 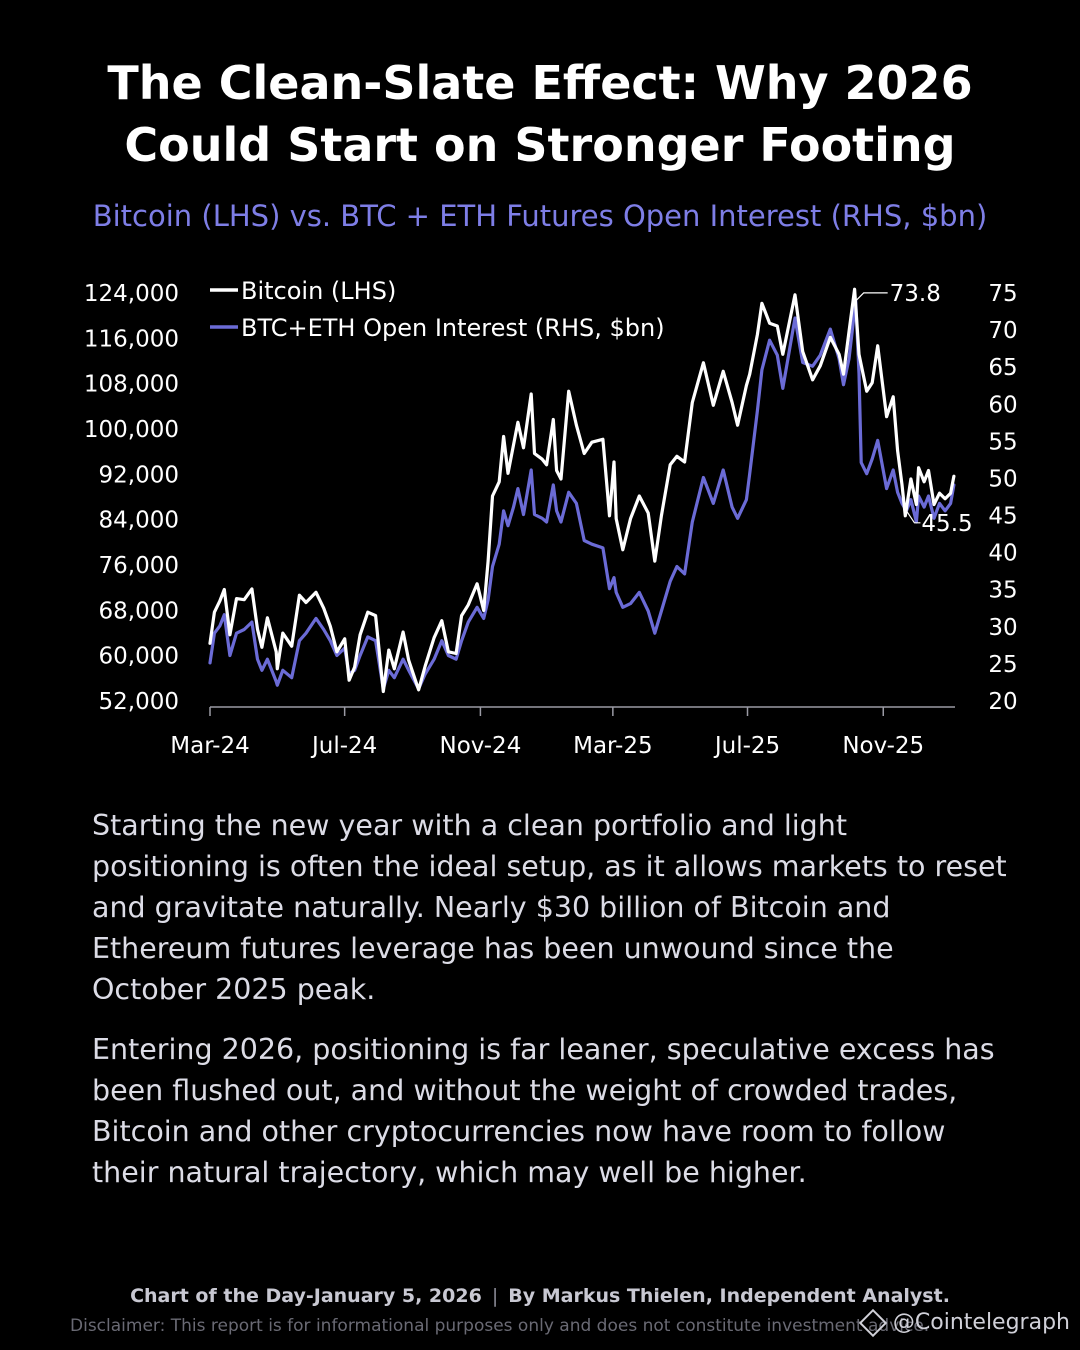 What do you see at coordinates (873, 1322) in the screenshot?
I see `cointelegraph-logo-icon` at bounding box center [873, 1322].